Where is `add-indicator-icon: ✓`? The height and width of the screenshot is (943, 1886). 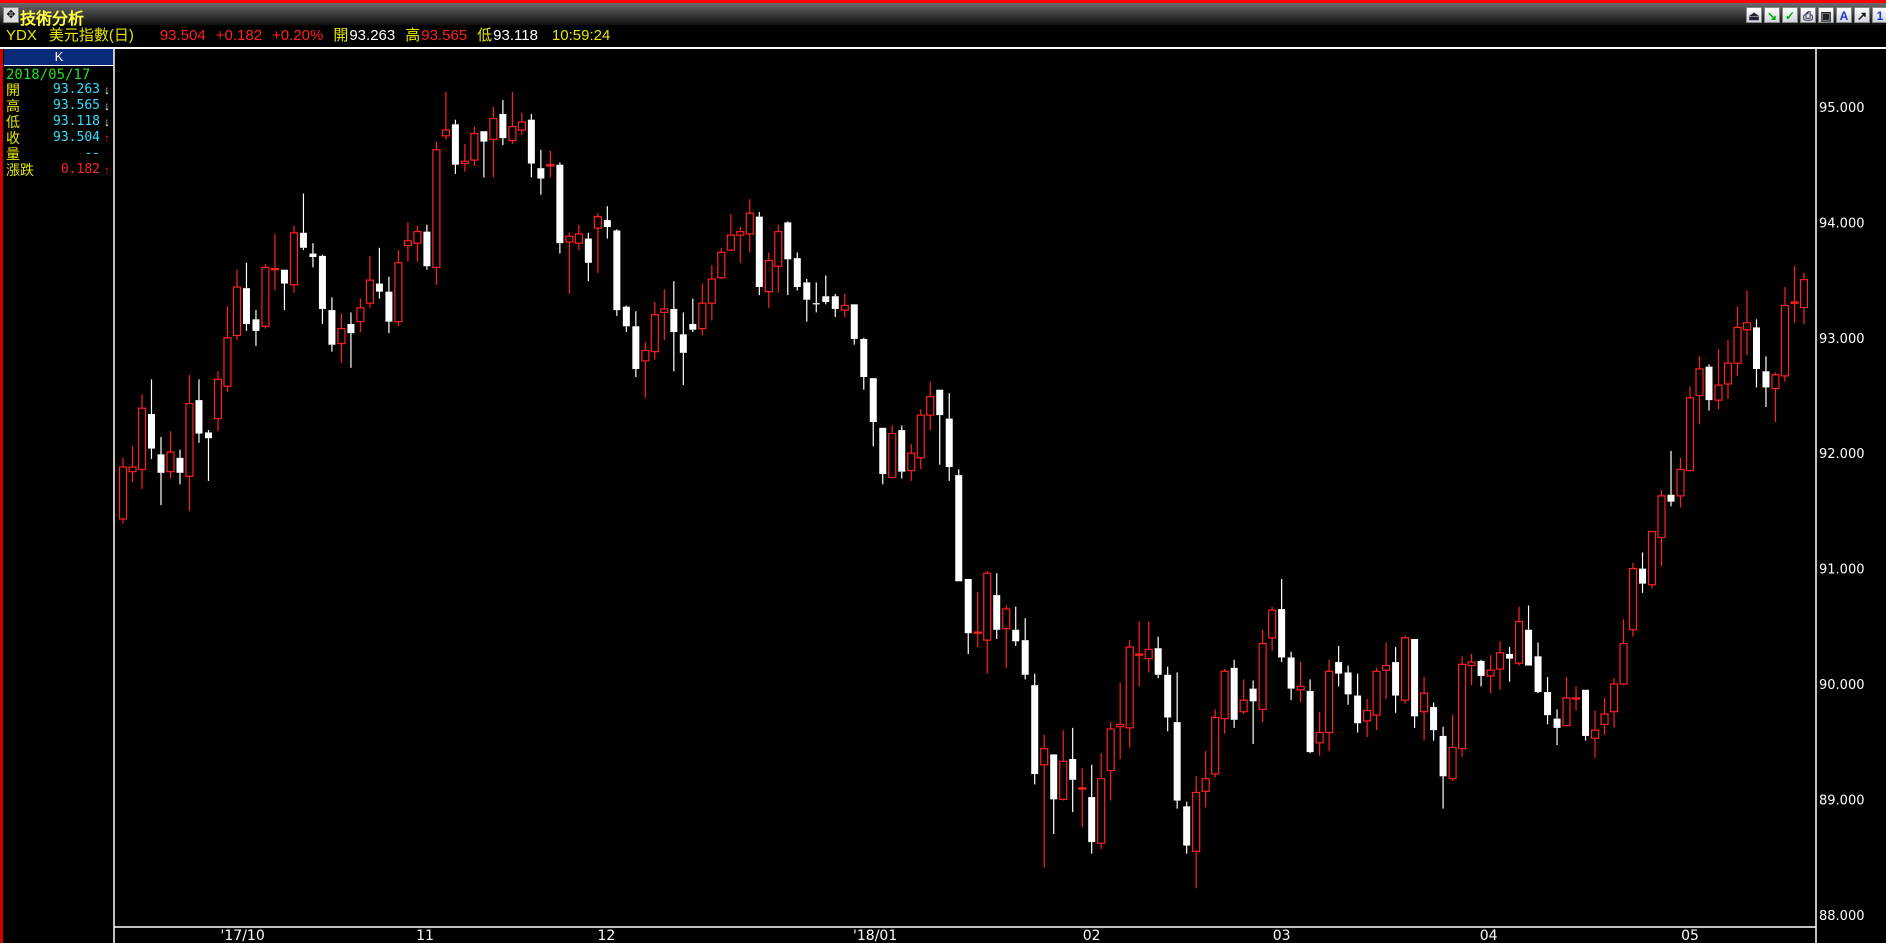 add-indicator-icon: ✓ is located at coordinates (1790, 15).